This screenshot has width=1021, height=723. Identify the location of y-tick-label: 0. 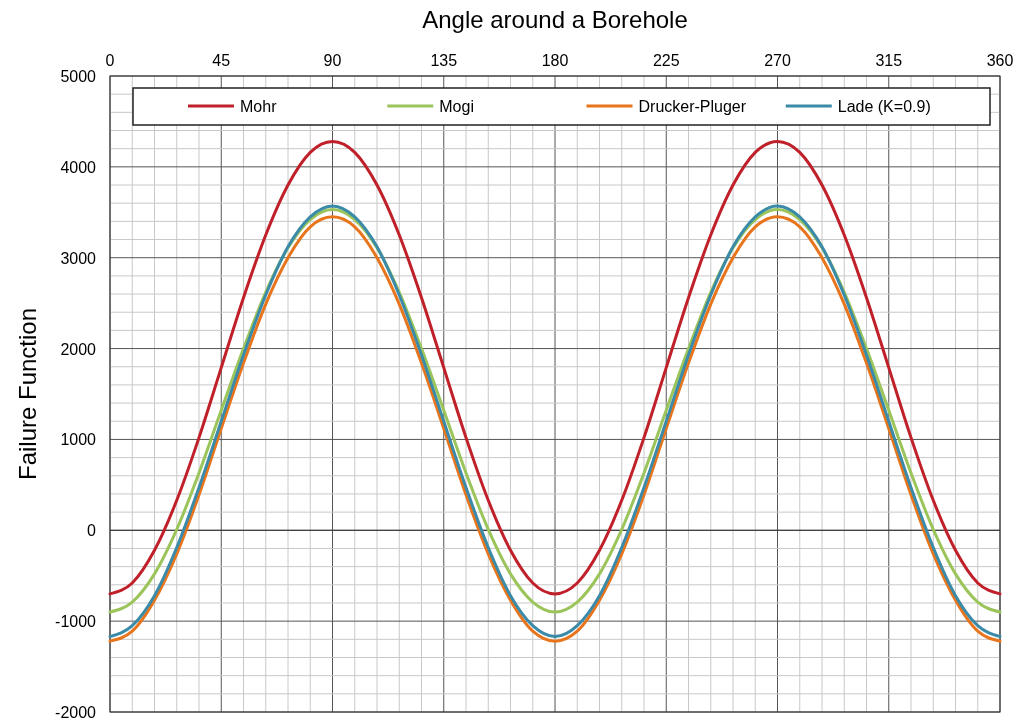
(92, 531).